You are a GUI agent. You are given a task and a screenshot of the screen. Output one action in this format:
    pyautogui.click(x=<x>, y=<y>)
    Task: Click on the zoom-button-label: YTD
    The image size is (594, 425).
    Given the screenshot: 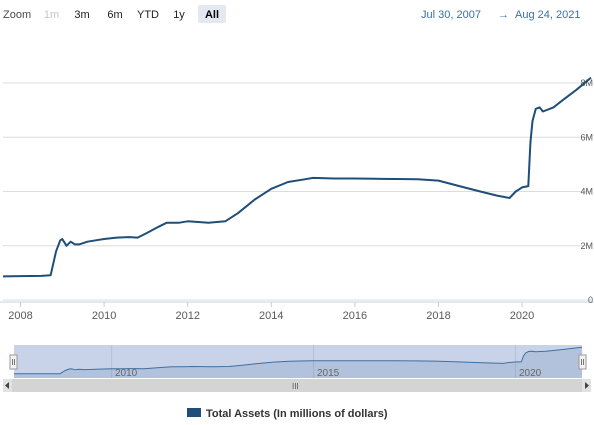 What is the action you would take?
    pyautogui.click(x=148, y=15)
    